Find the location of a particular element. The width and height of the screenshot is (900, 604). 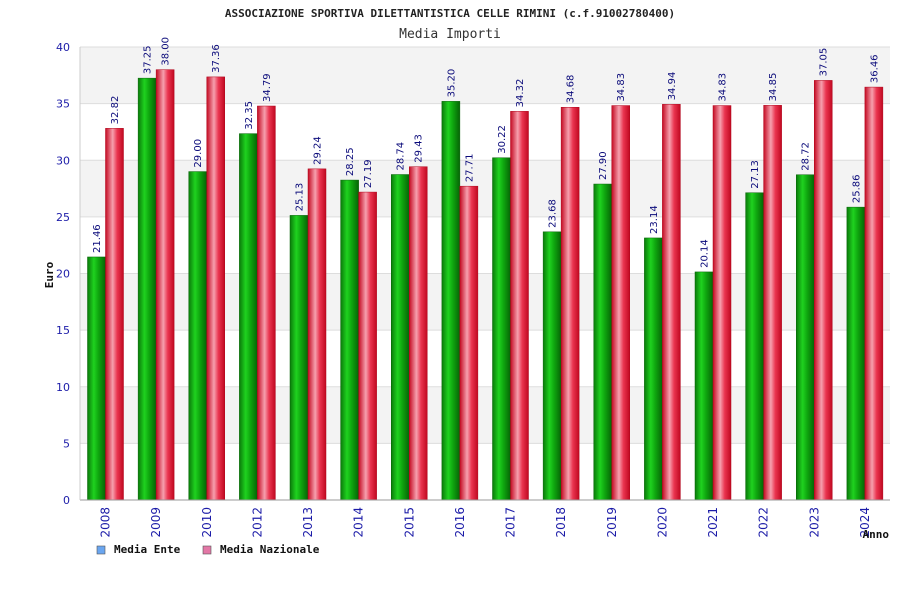

y-tick-label: 15 is located at coordinates (63, 330).